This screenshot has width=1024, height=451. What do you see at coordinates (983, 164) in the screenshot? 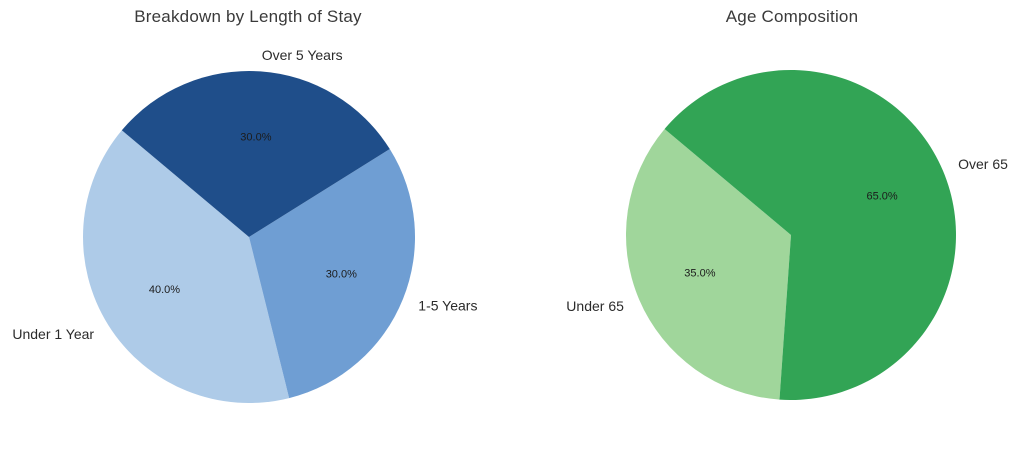
I see `pie-category-label-over-65: Over 65` at bounding box center [983, 164].